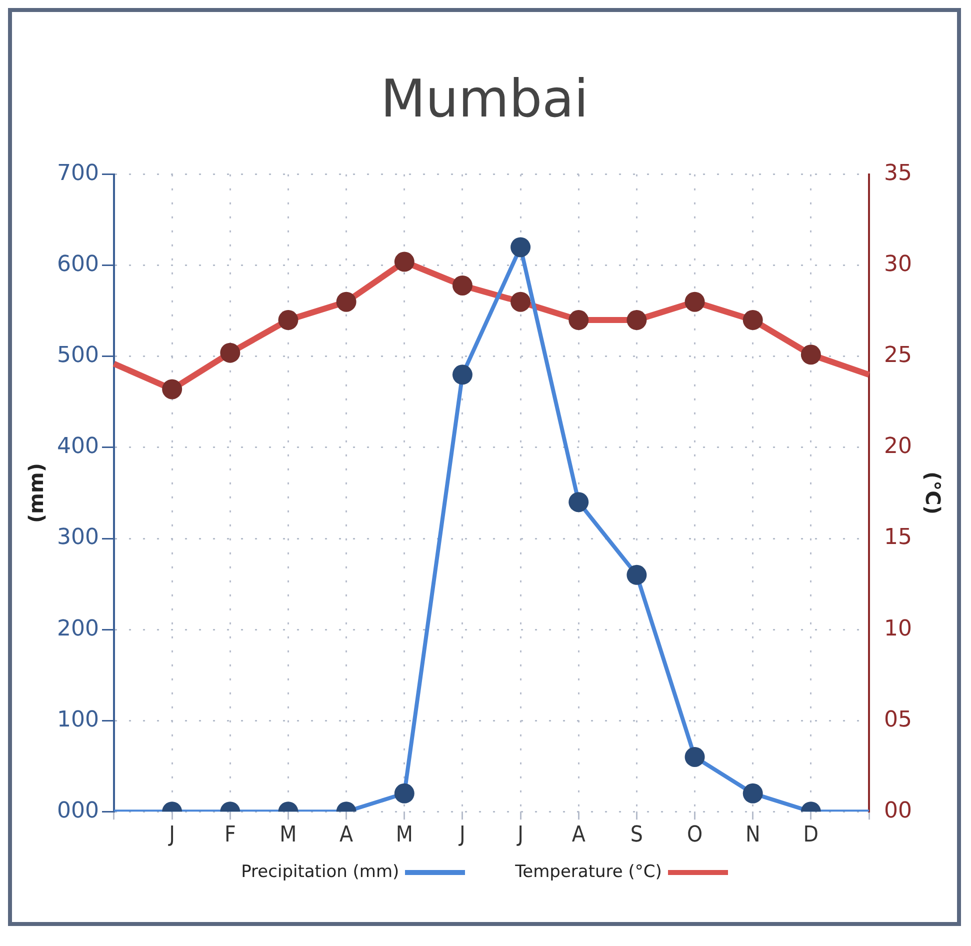  Describe the element at coordinates (320, 872) in the screenshot. I see `legend-label: Precipitation (mm)` at that location.